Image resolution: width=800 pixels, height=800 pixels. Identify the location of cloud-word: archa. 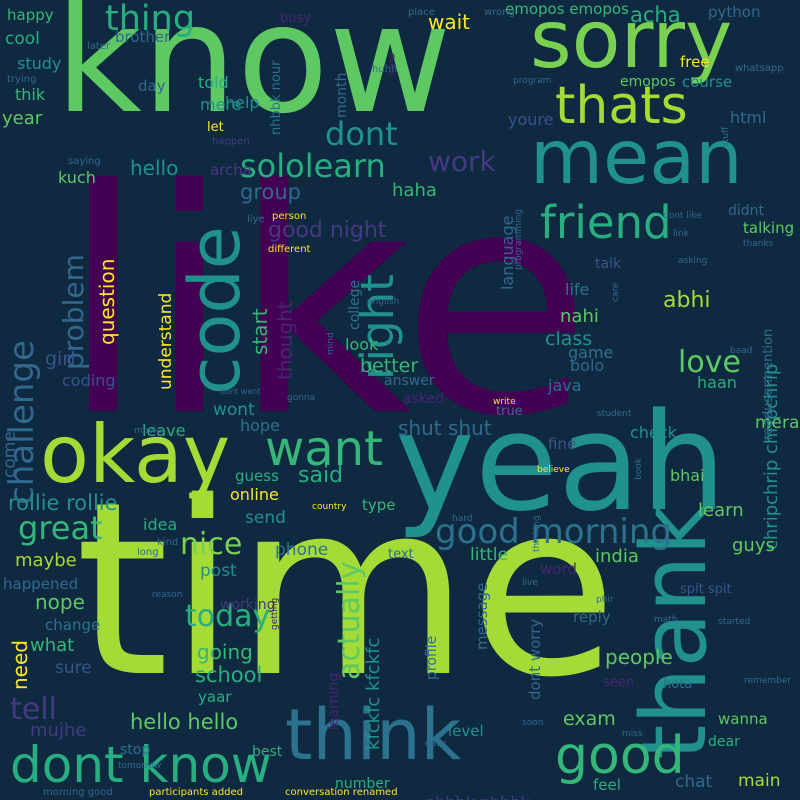
(231, 170).